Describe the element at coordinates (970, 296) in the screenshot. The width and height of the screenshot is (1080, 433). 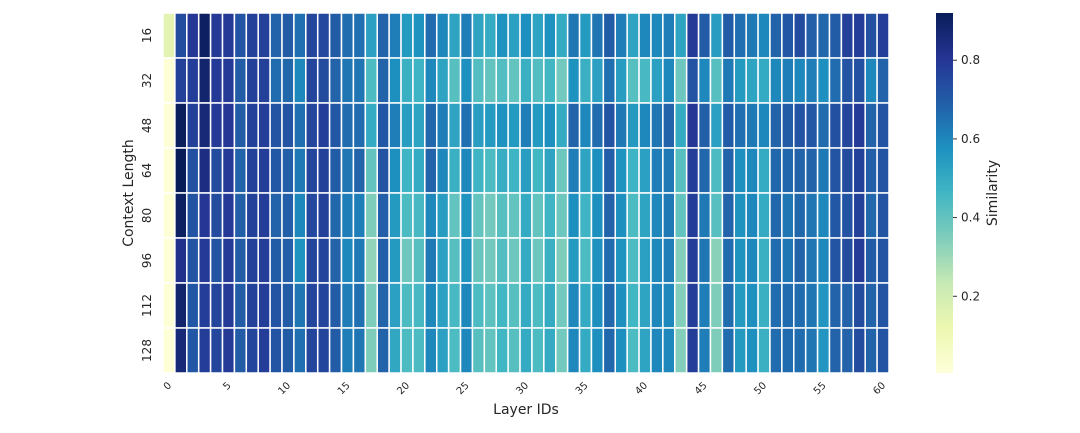
I see `colorbar-tick-label: 0.2` at that location.